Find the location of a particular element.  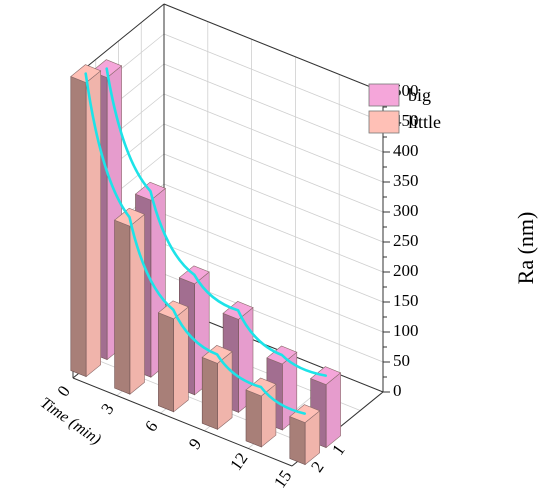

x-tick-label: 15 is located at coordinates (282, 479).